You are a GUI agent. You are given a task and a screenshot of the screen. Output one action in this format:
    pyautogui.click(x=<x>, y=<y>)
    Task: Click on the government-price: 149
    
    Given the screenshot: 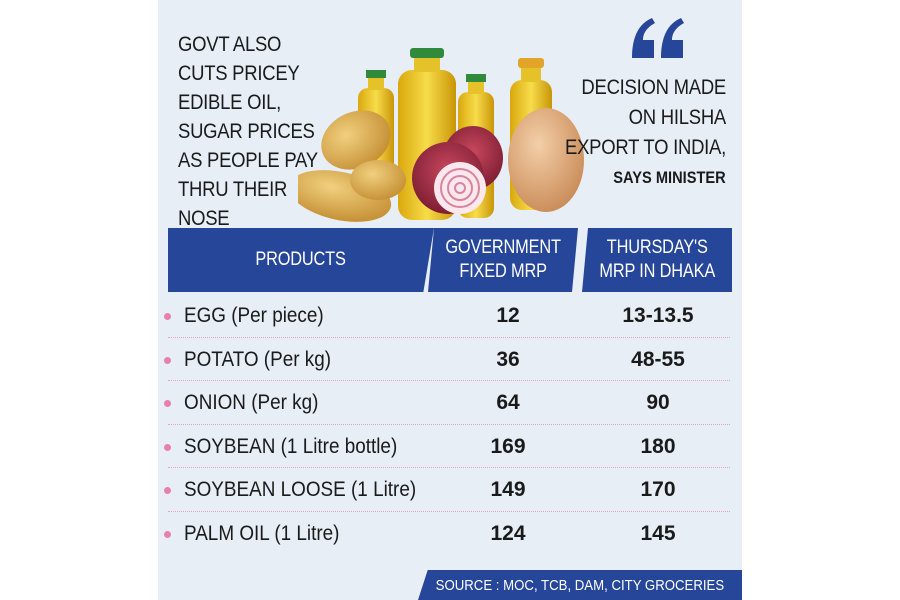 What is the action you would take?
    pyautogui.click(x=508, y=489)
    